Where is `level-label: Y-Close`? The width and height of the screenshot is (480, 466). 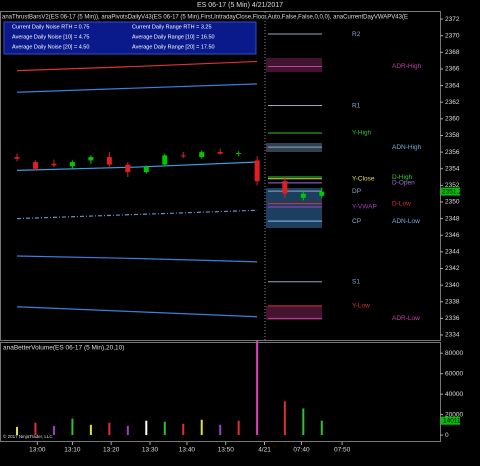 level-label: Y-Close is located at coordinates (363, 178).